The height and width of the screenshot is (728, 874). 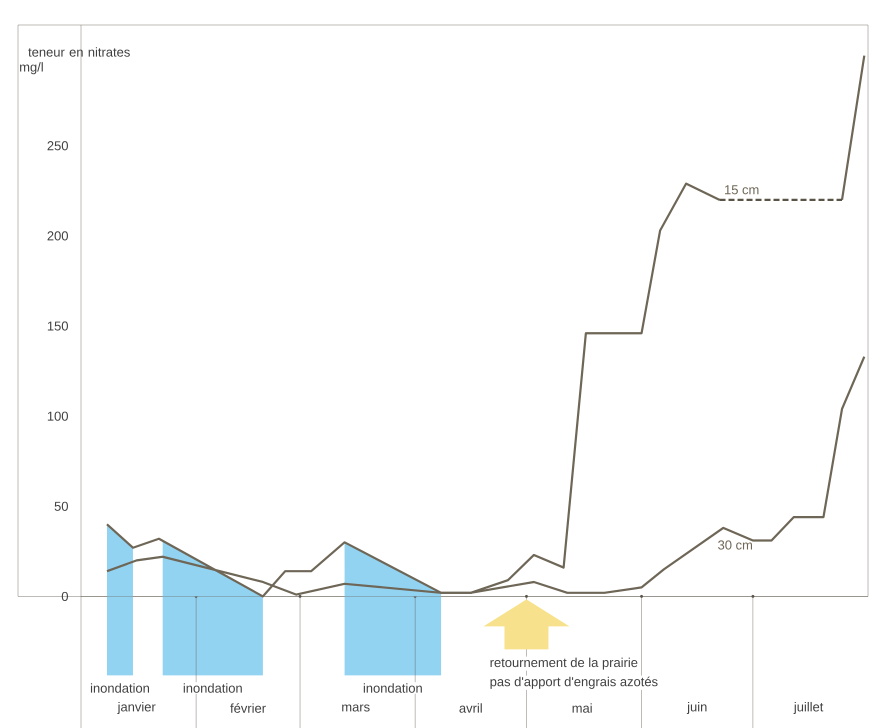 I want to click on x-tick-label: juillet, so click(x=809, y=708).